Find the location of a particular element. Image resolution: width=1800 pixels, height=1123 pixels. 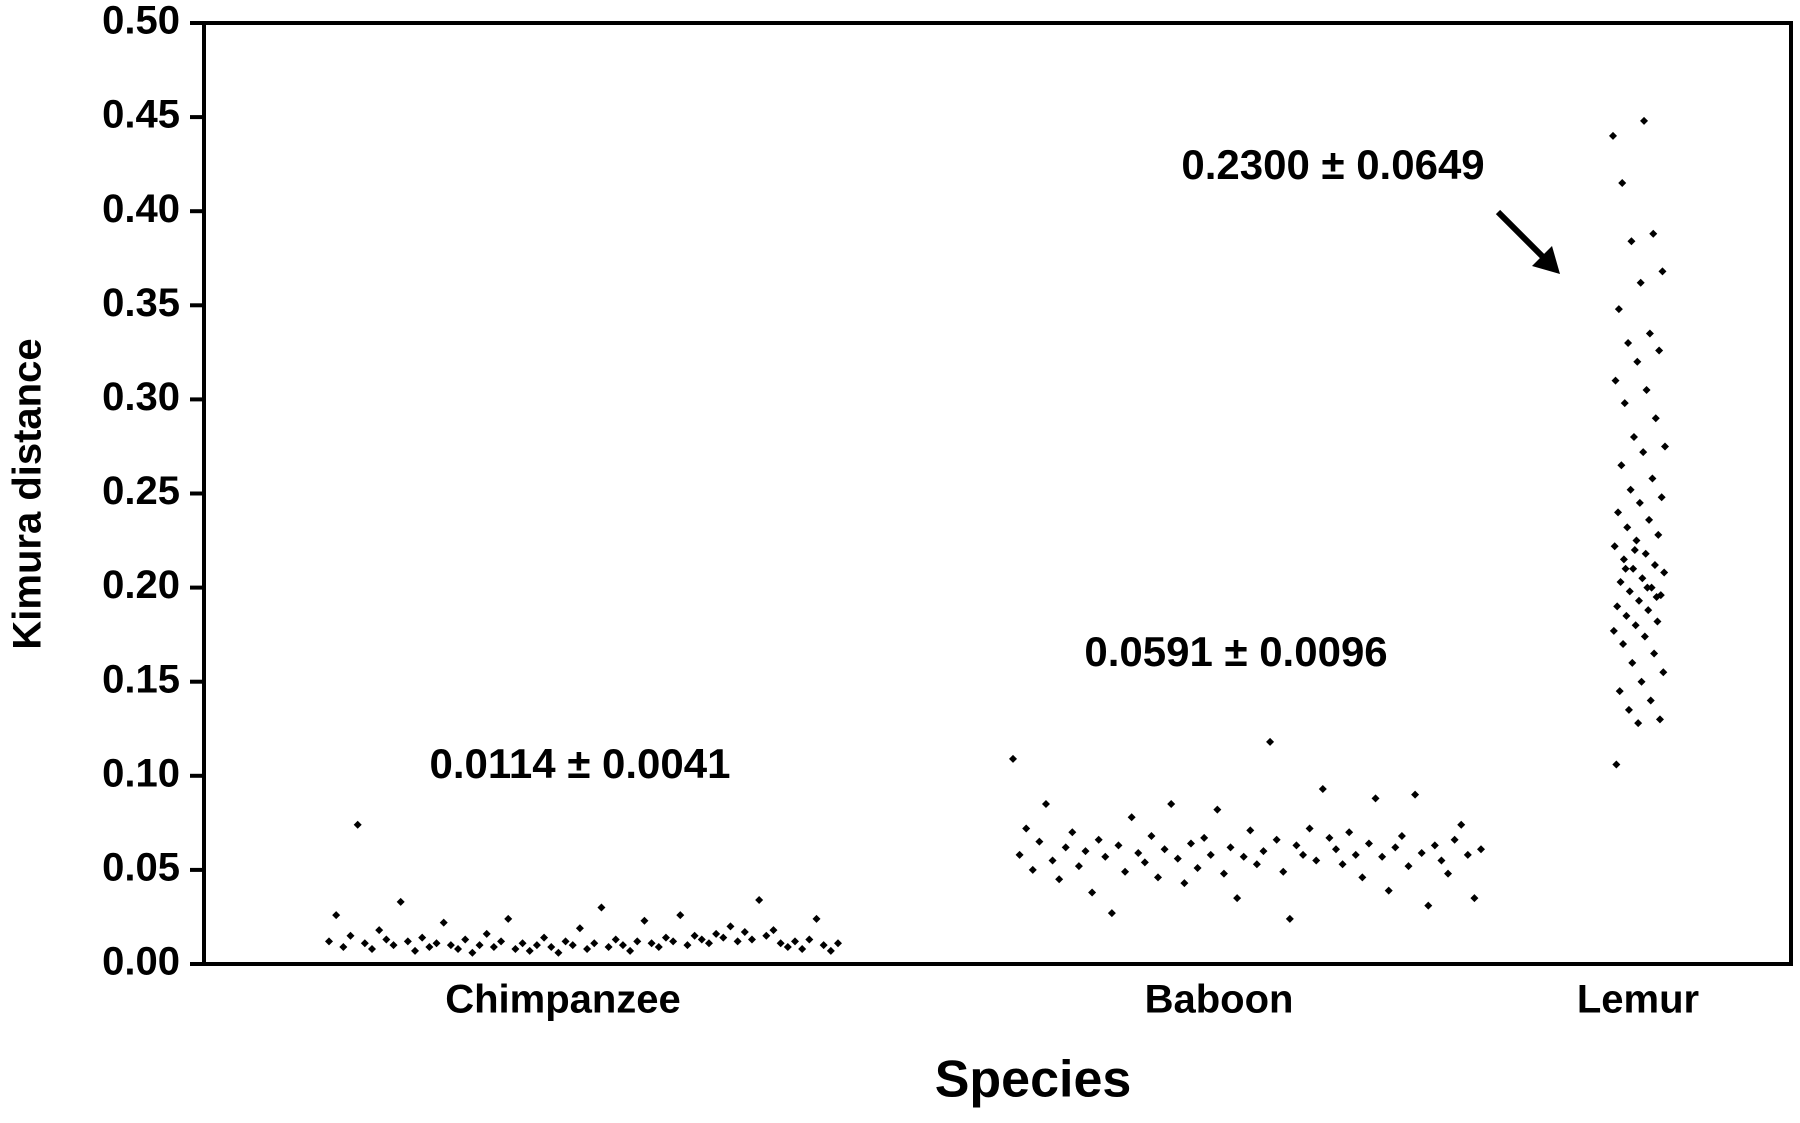

y-tick-label: 0.35 is located at coordinates (141, 303).